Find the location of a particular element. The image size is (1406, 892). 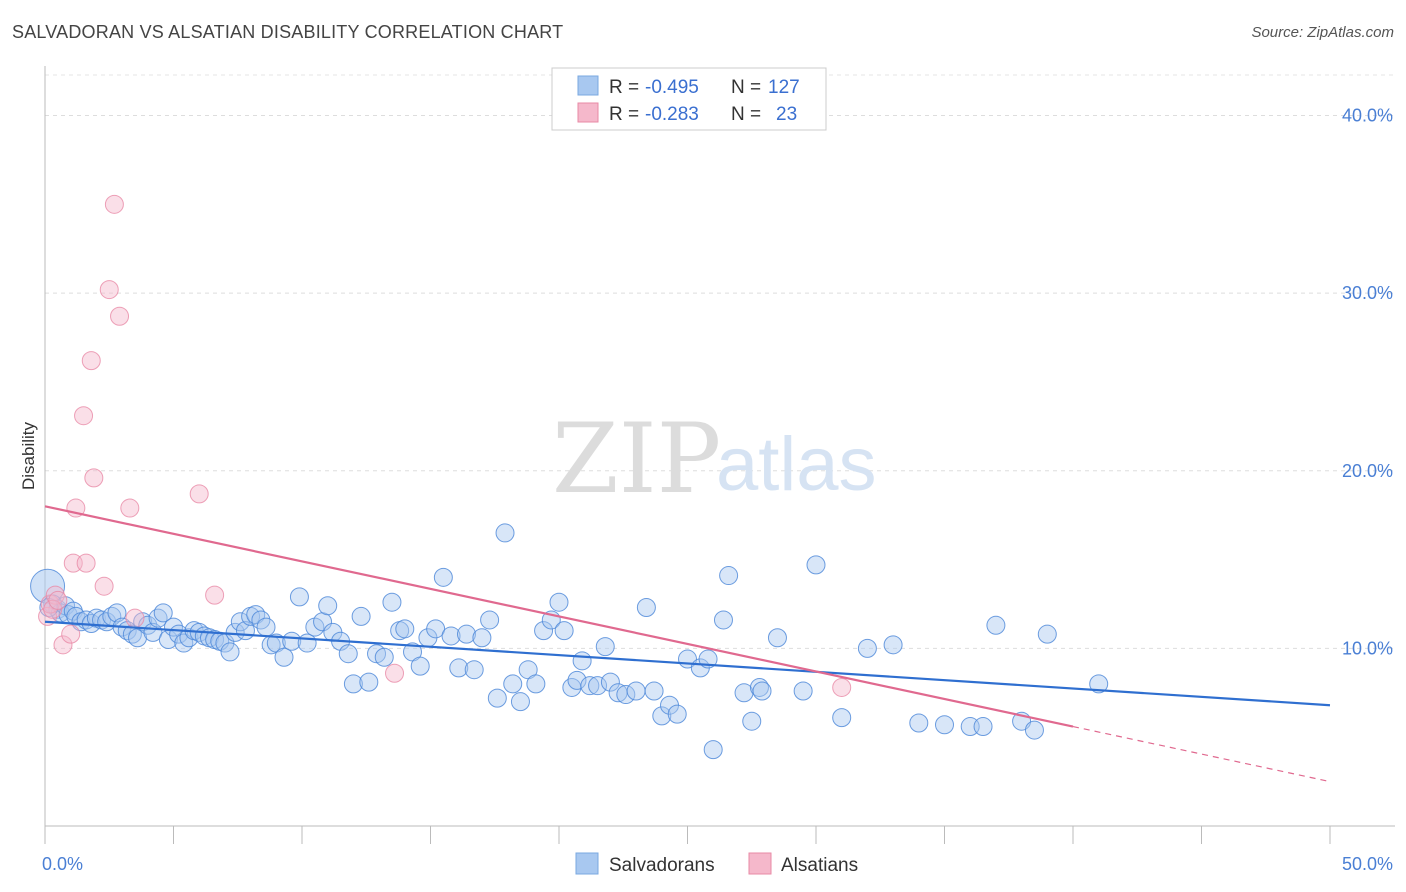

x-tick-label: 0.0% is located at coordinates (62, 864).